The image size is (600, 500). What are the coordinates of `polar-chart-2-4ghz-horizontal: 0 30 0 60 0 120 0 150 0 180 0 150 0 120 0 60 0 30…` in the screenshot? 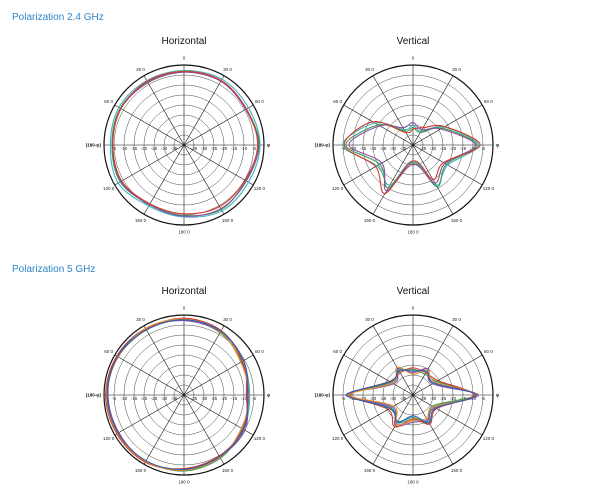 It's located at (178, 145).